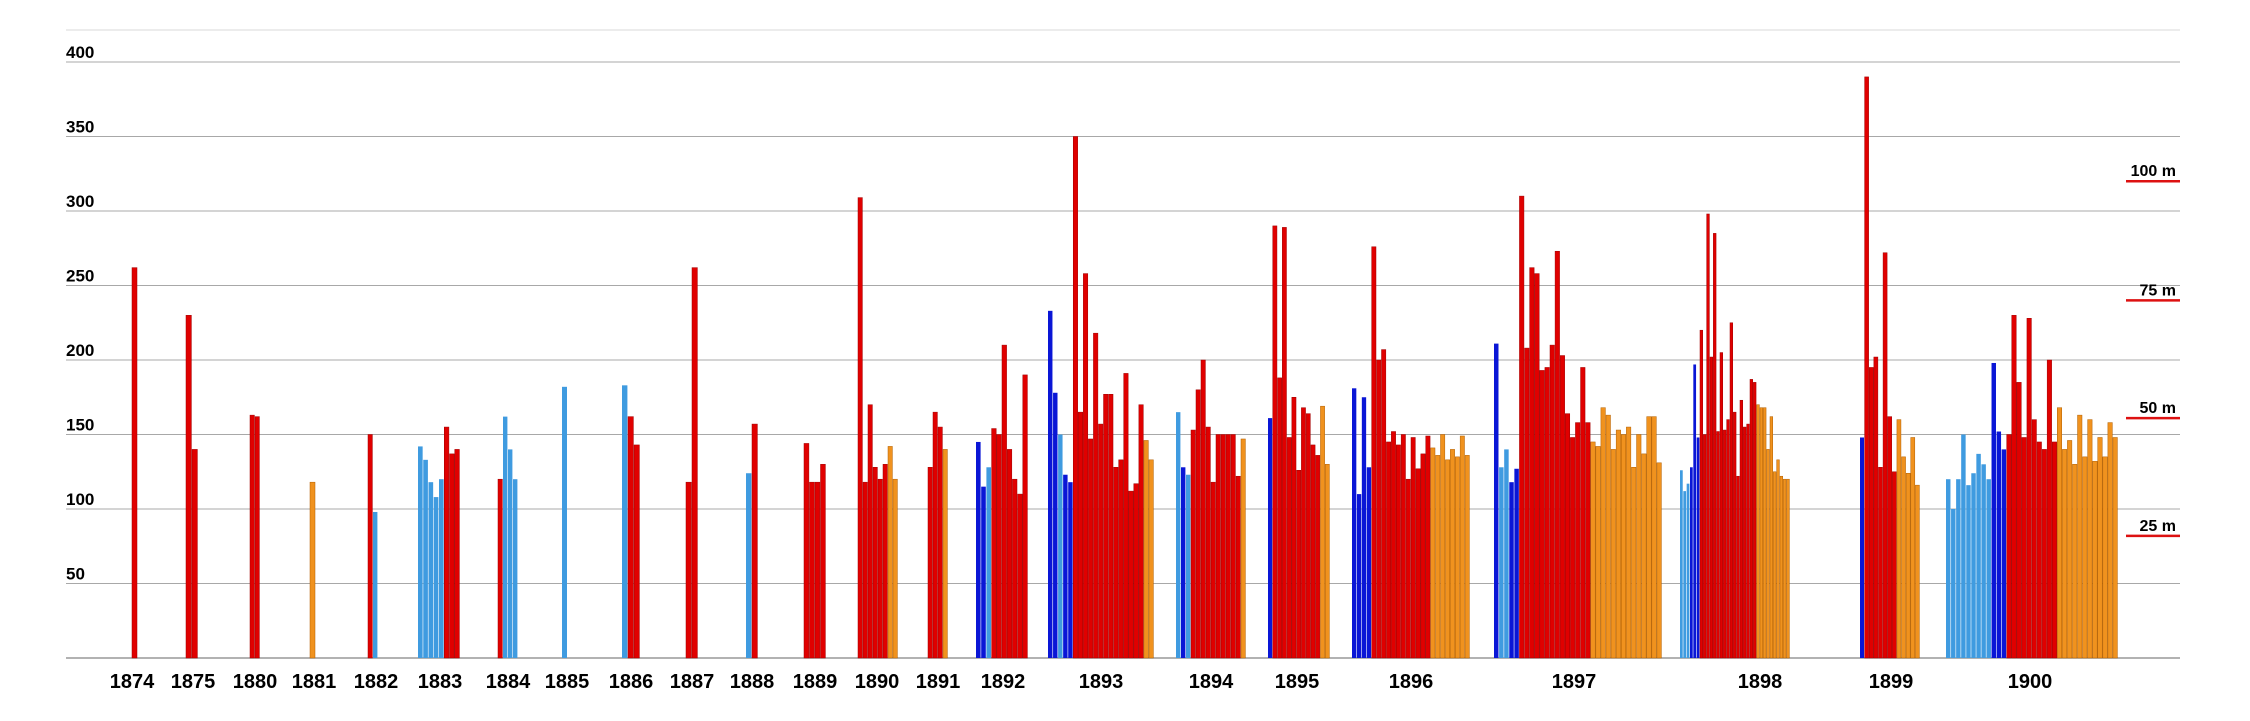 Image resolution: width=2250 pixels, height=721 pixels. What do you see at coordinates (1211, 682) in the screenshot?
I see `x-tick-label-1894: 1894` at bounding box center [1211, 682].